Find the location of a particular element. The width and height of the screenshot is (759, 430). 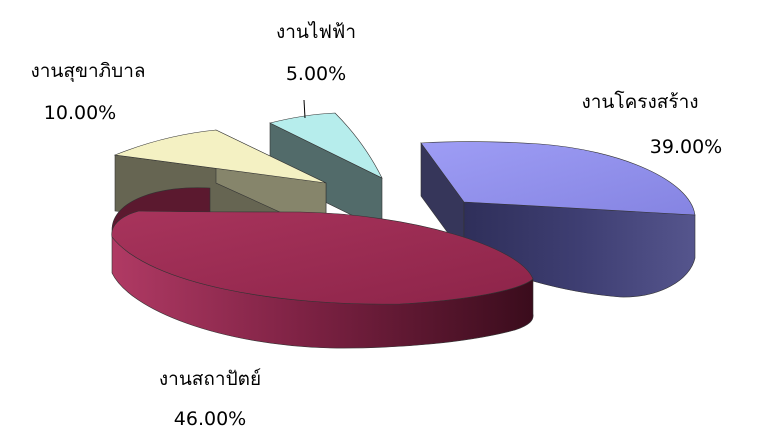

category-label-electrical: งานไฟฟ้า is located at coordinates (316, 32).